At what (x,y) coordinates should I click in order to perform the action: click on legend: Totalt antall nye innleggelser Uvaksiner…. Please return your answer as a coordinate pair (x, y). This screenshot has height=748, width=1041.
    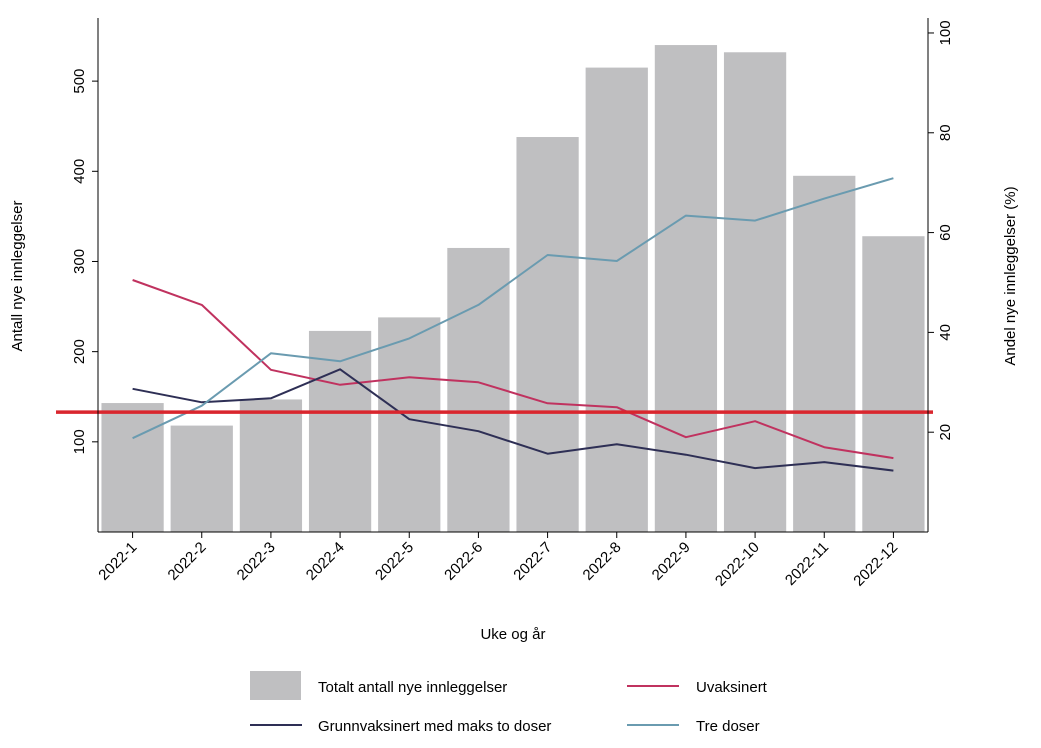
    Looking at the image, I should click on (509, 703).